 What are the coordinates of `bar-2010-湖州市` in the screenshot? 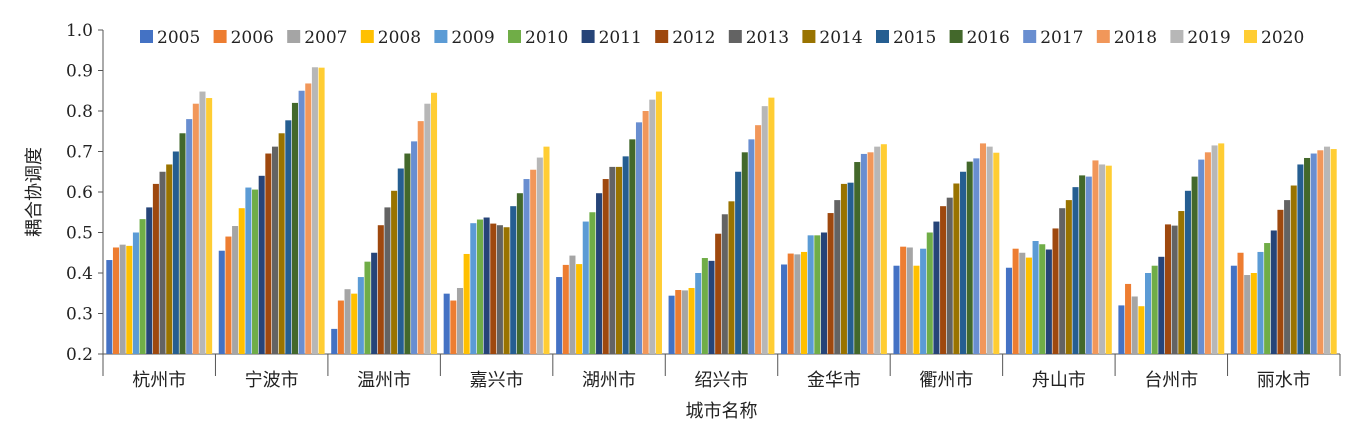 It's located at (592, 283).